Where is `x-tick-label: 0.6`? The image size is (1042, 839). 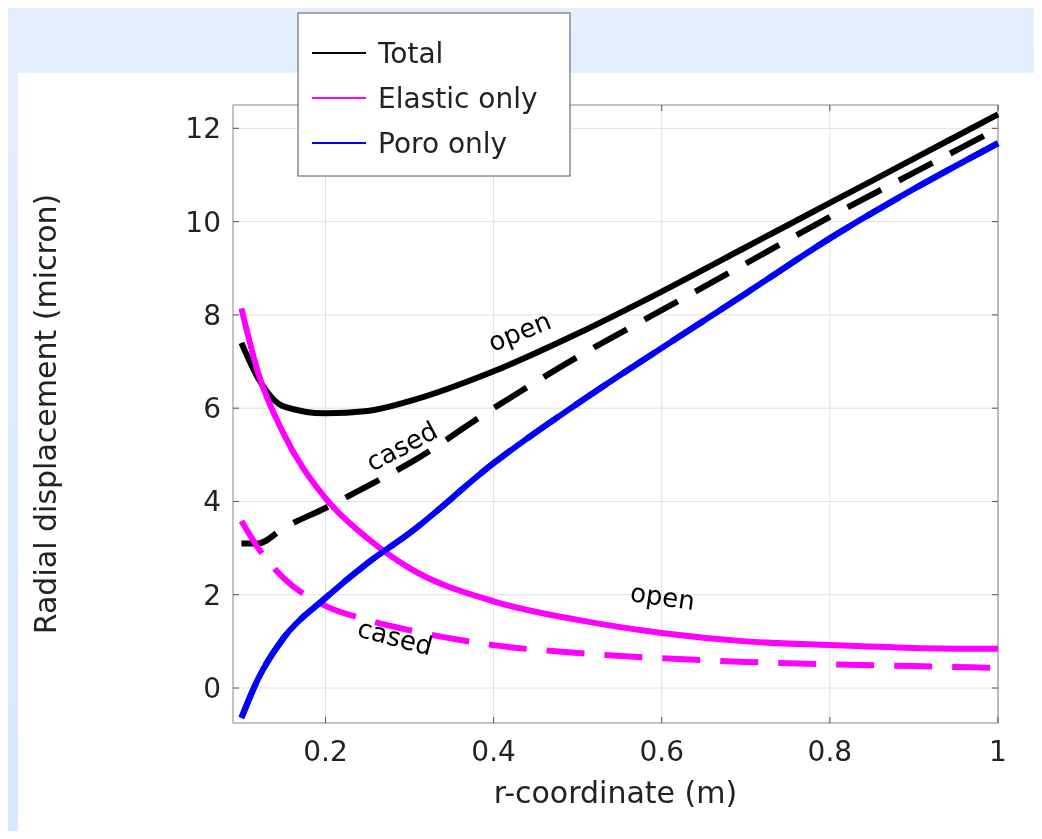
x-tick-label: 0.6 is located at coordinates (661, 751).